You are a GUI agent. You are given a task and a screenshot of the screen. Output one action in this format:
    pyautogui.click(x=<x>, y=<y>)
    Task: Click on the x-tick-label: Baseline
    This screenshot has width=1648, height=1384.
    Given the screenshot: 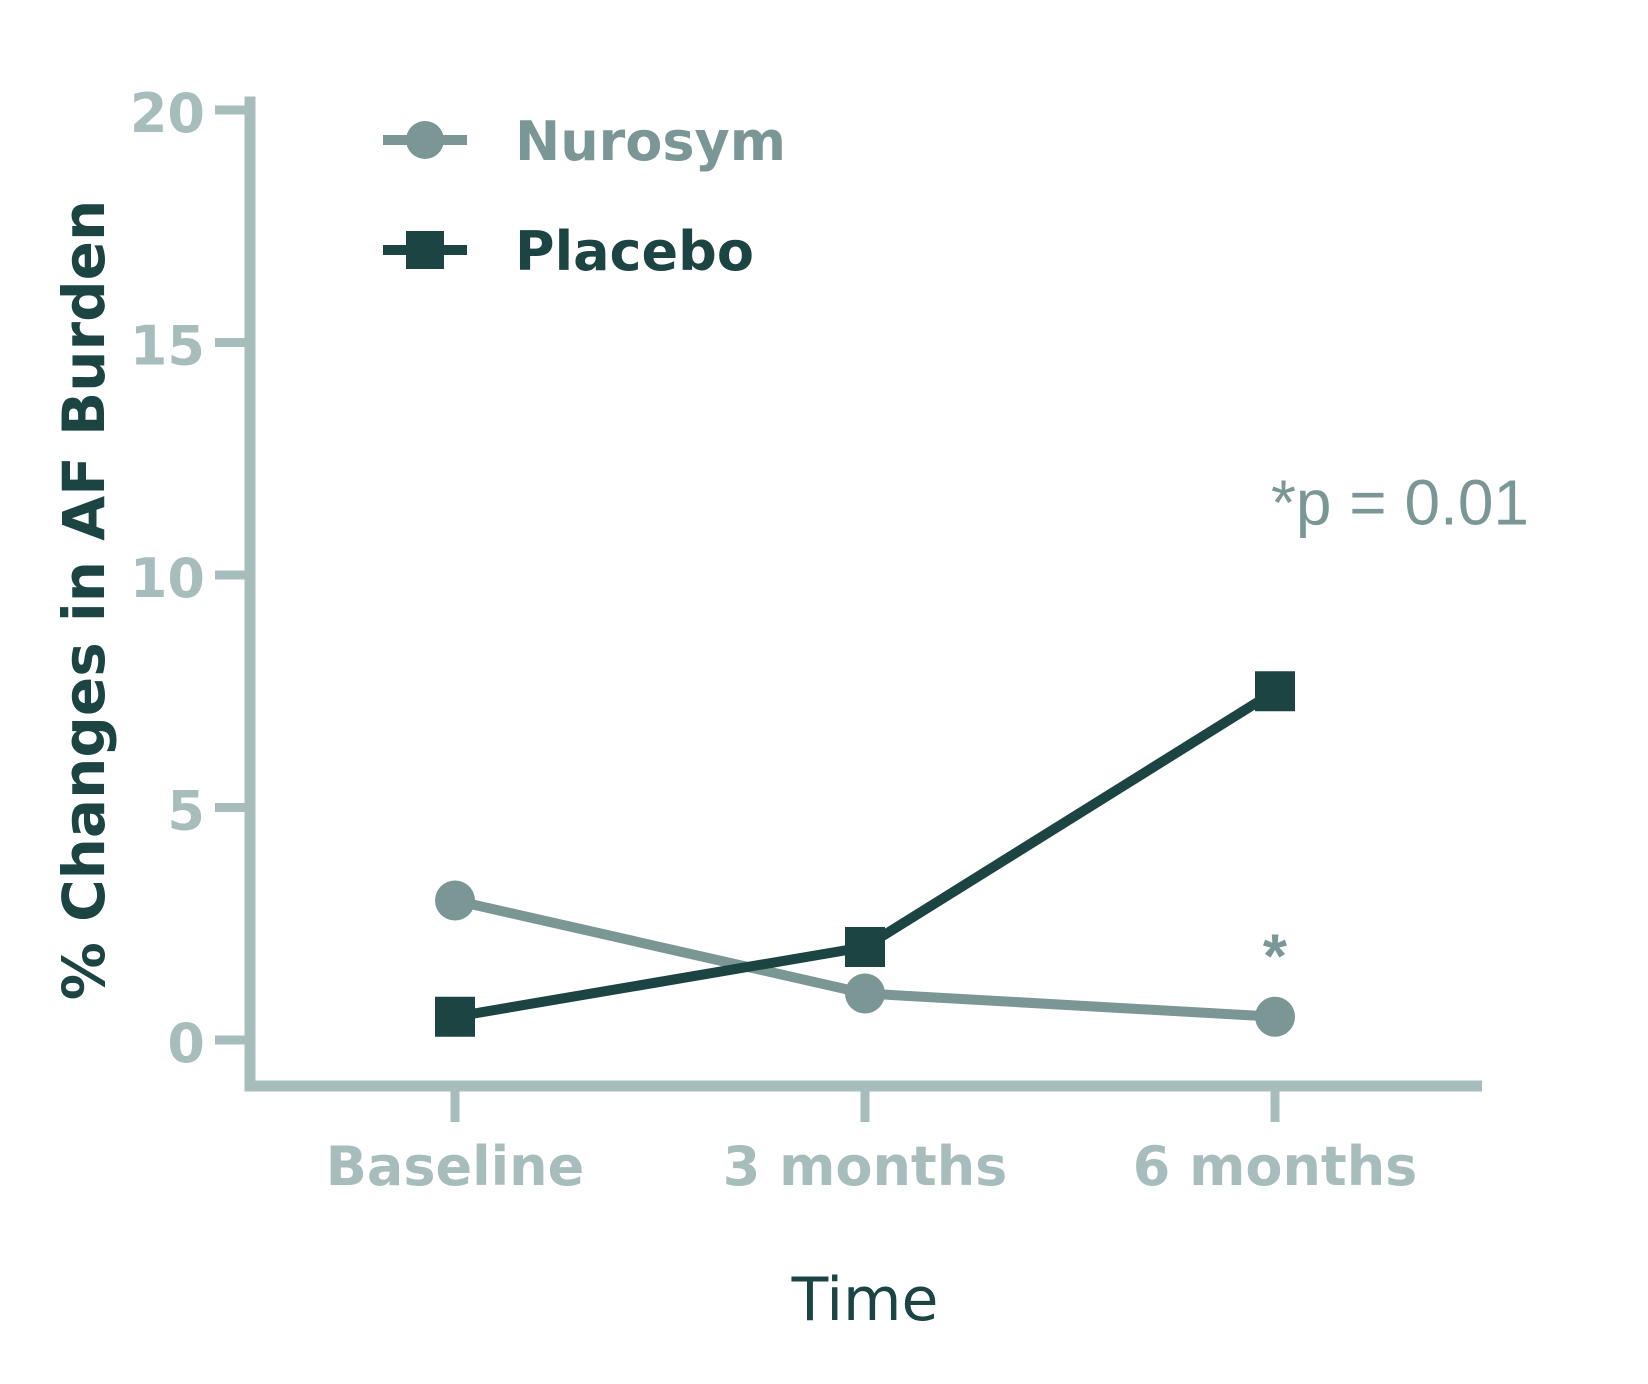 What is the action you would take?
    pyautogui.click(x=455, y=1166)
    